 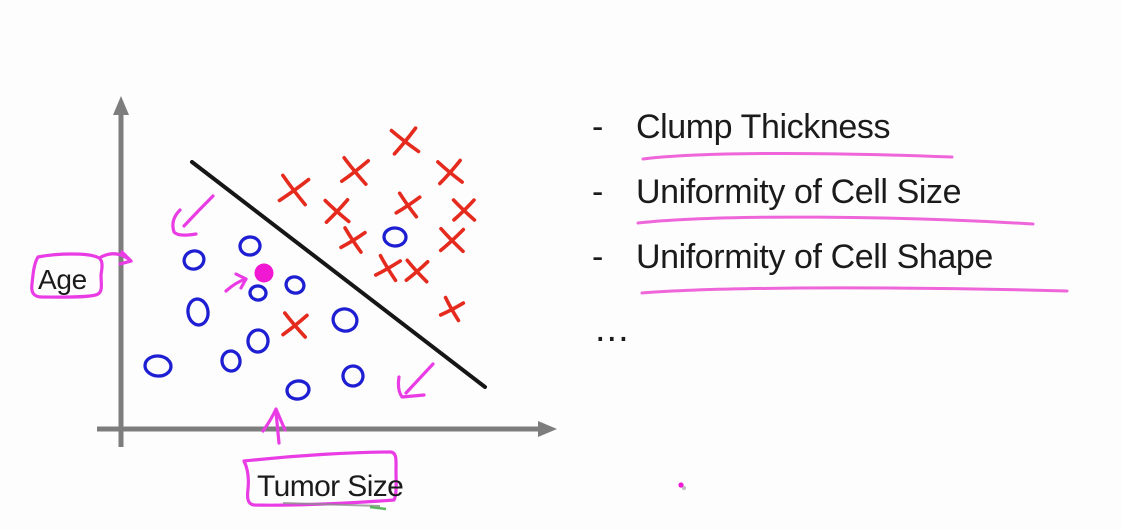 I want to click on feature-item-cell-size: - Uniformity of Cell Size, so click(x=777, y=192).